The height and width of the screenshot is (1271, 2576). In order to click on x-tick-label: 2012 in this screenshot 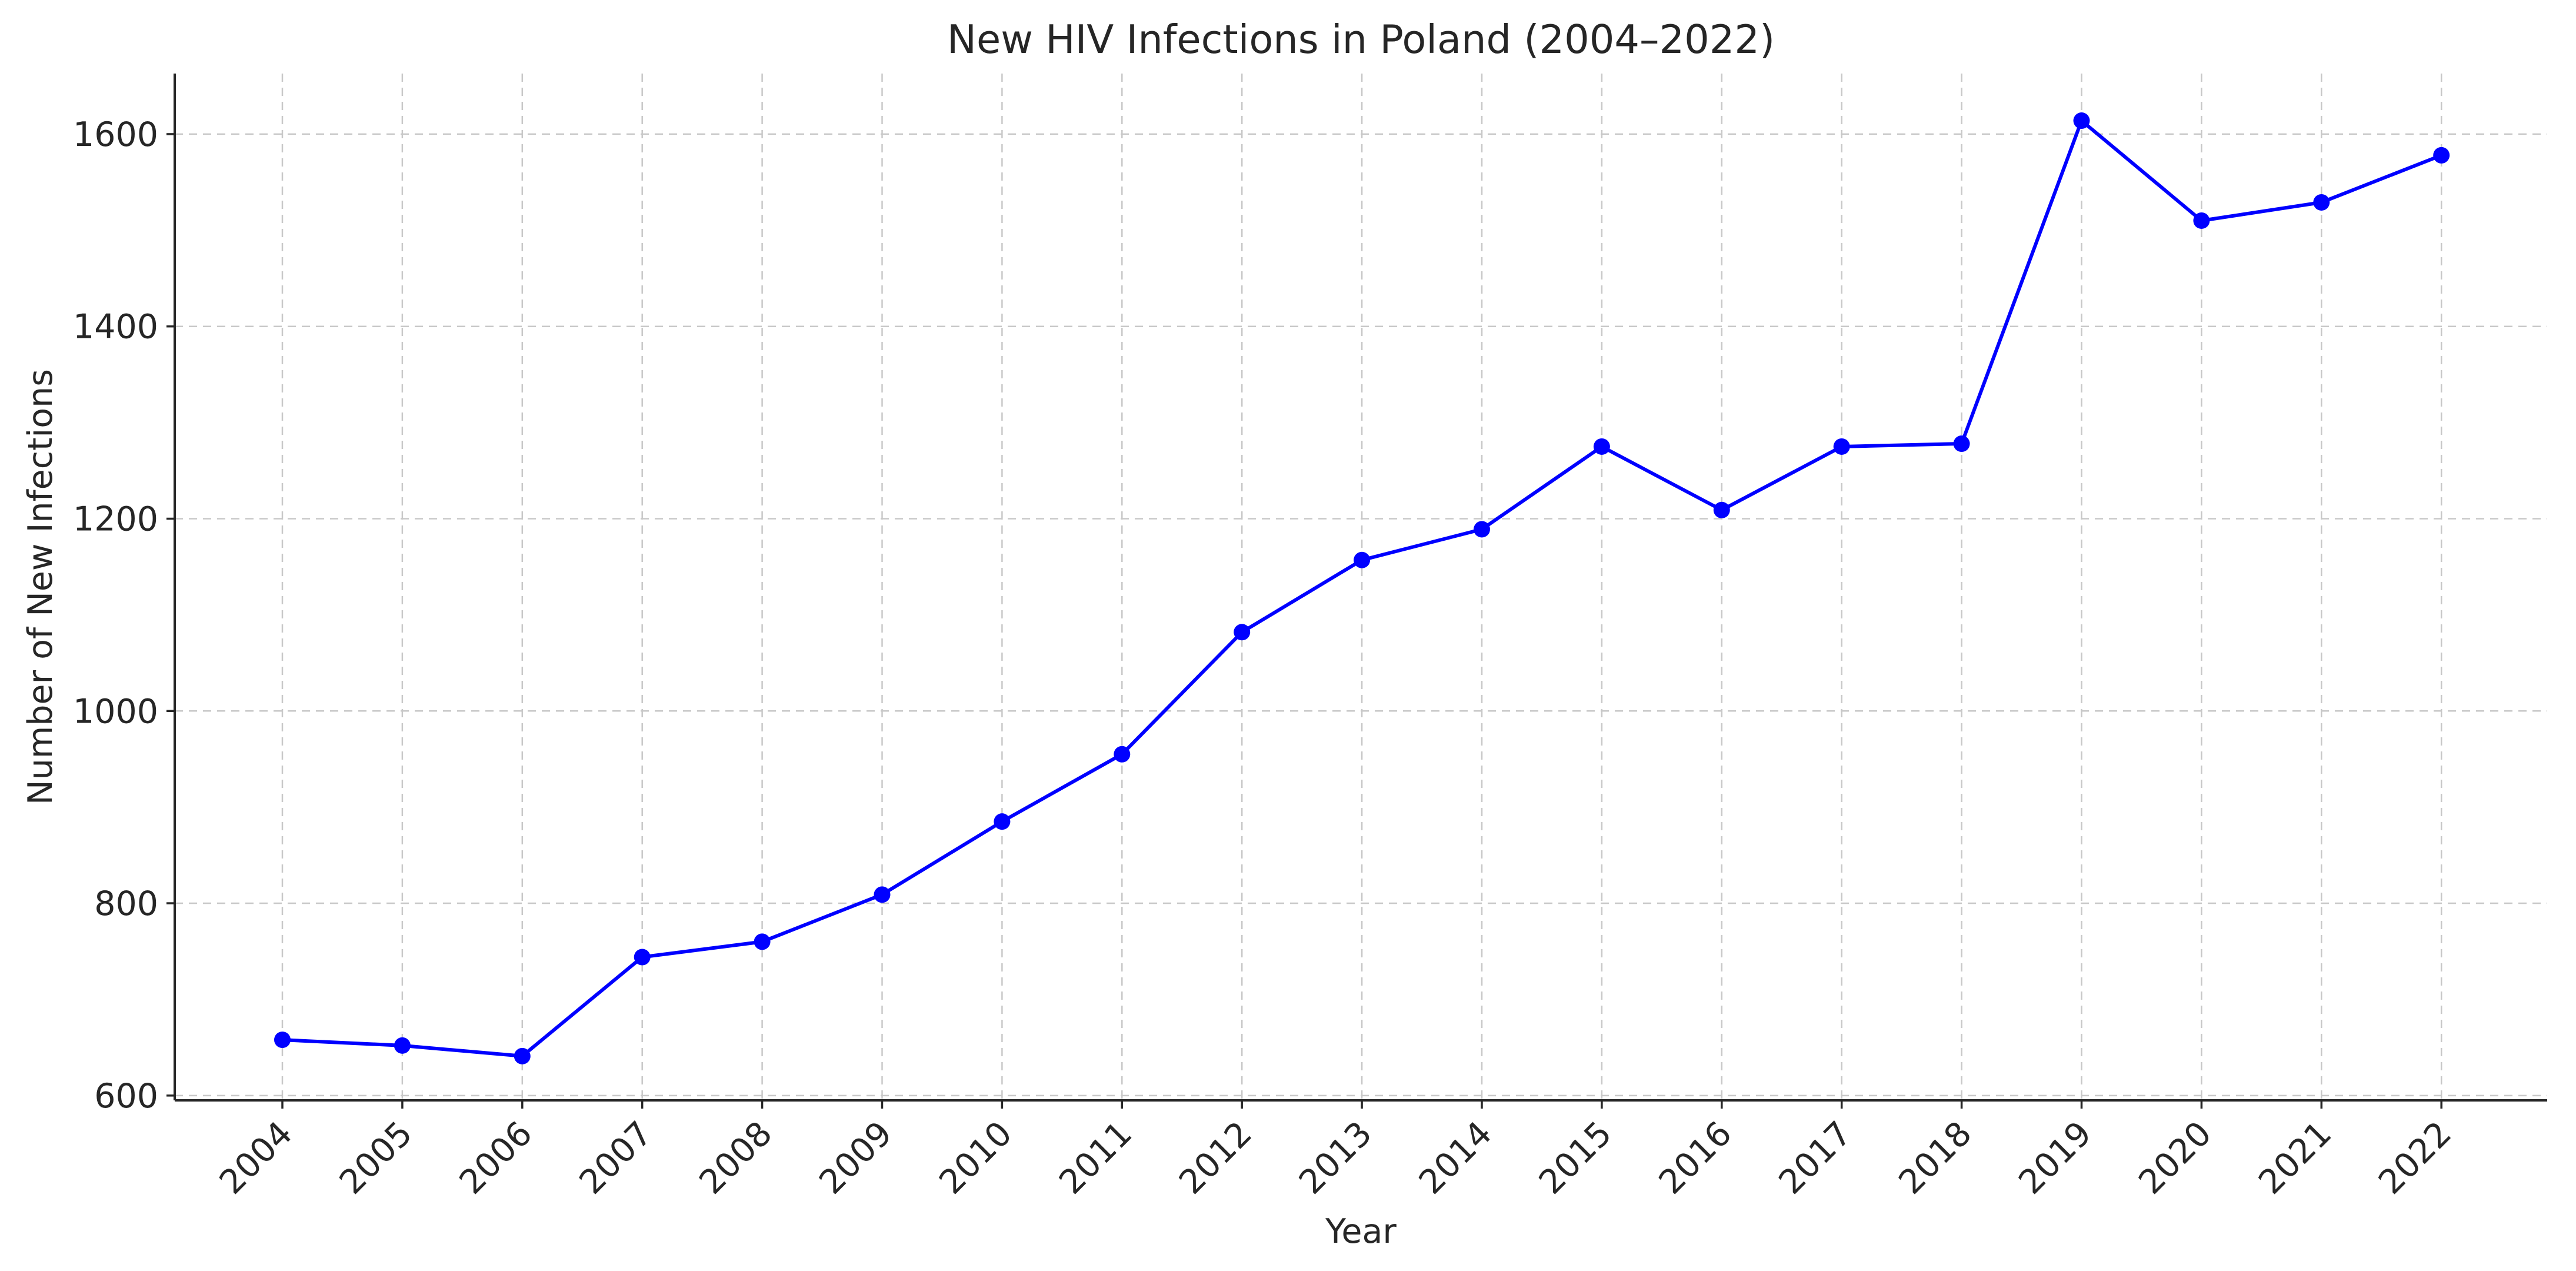, I will do `click(1216, 1158)`.